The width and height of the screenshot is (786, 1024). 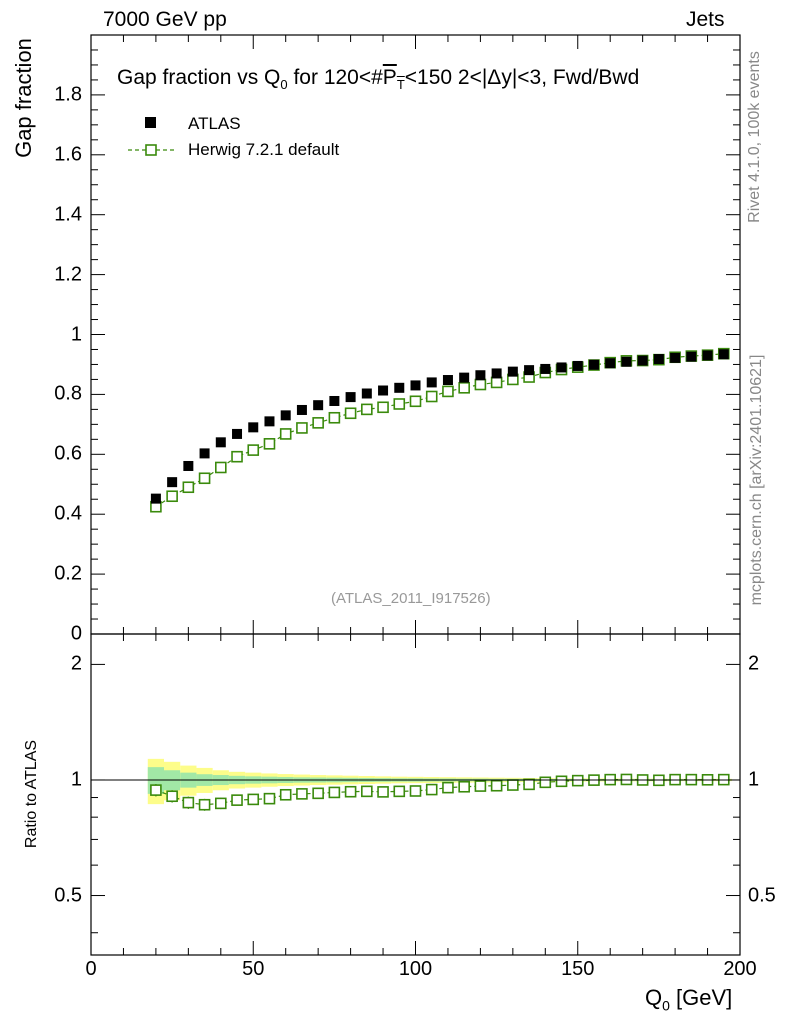 What do you see at coordinates (666, 1005) in the screenshot?
I see `x-axis-label-sub: 0` at bounding box center [666, 1005].